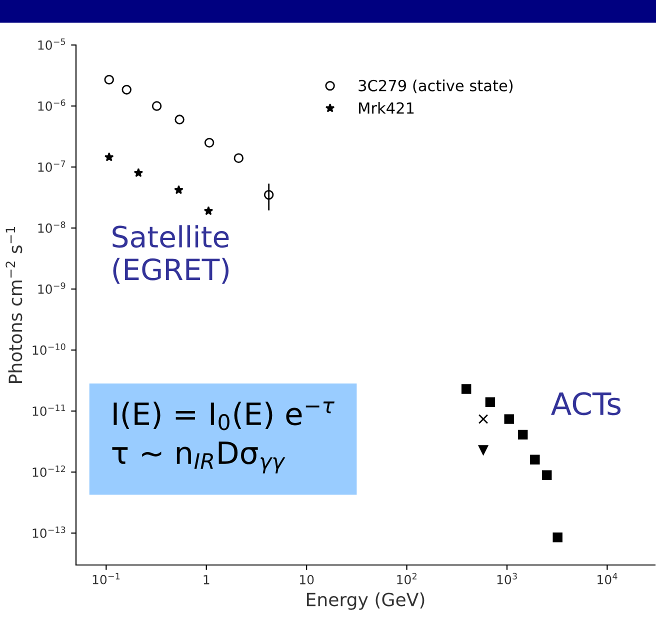  Describe the element at coordinates (207, 579) in the screenshot. I see `x-tick-label: 1` at that location.